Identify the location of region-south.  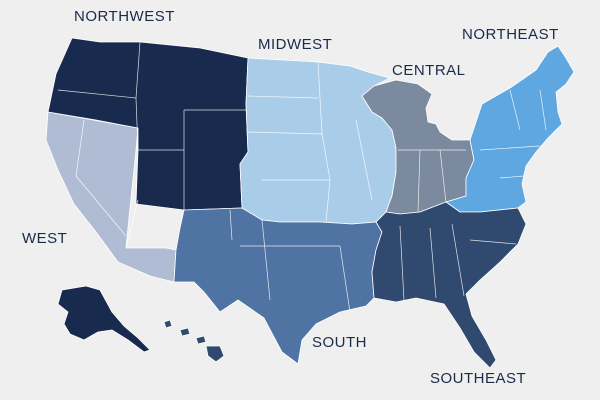
(278, 286).